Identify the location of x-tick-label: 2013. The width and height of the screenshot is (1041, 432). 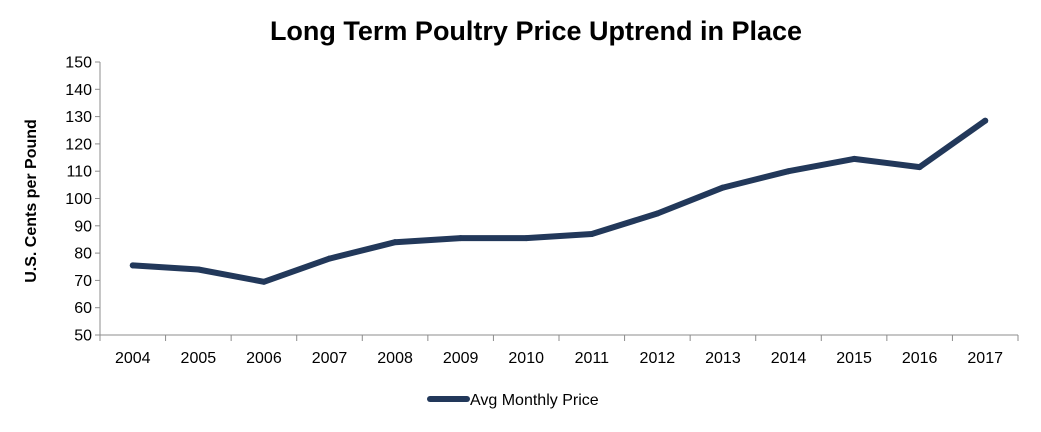
(723, 358).